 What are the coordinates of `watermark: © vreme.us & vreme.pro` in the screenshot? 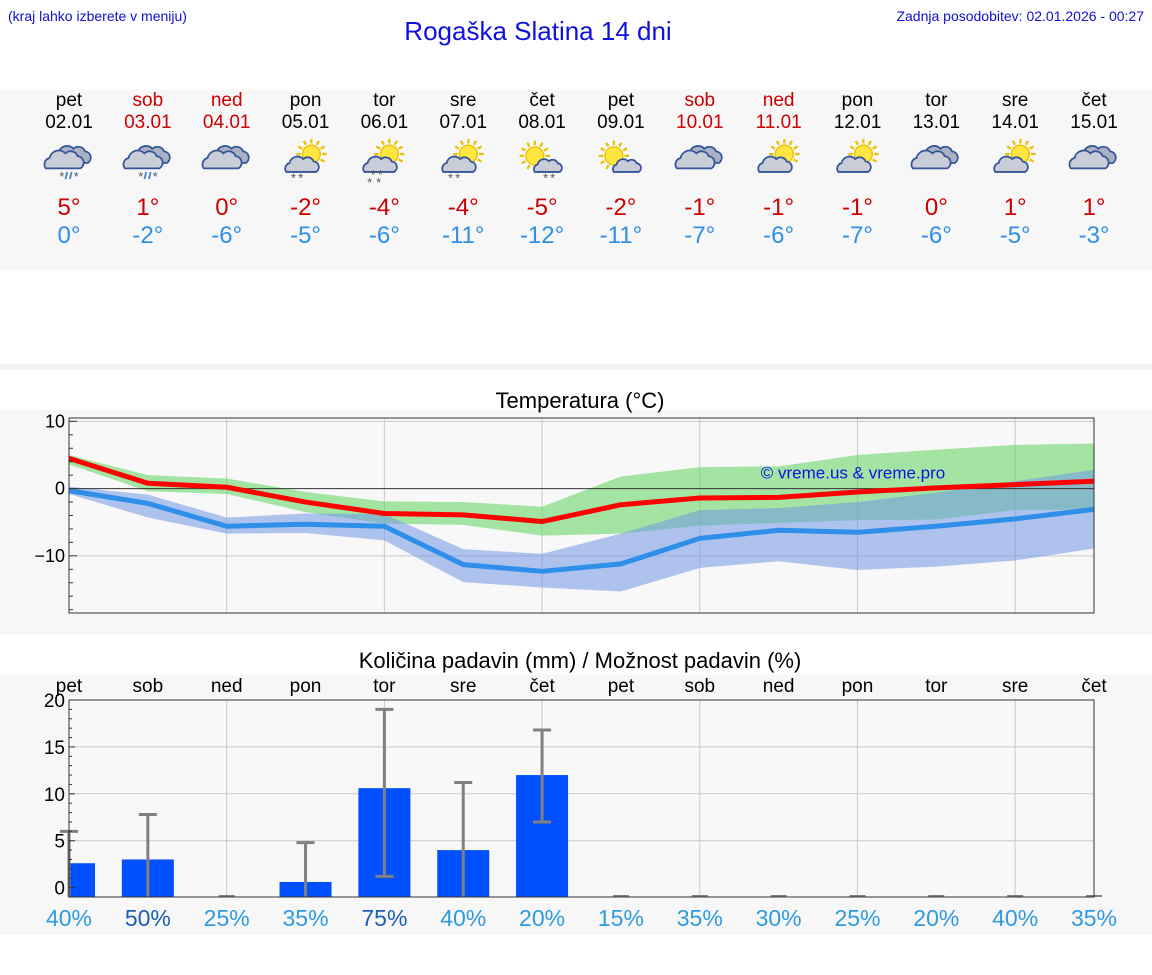 It's located at (853, 473).